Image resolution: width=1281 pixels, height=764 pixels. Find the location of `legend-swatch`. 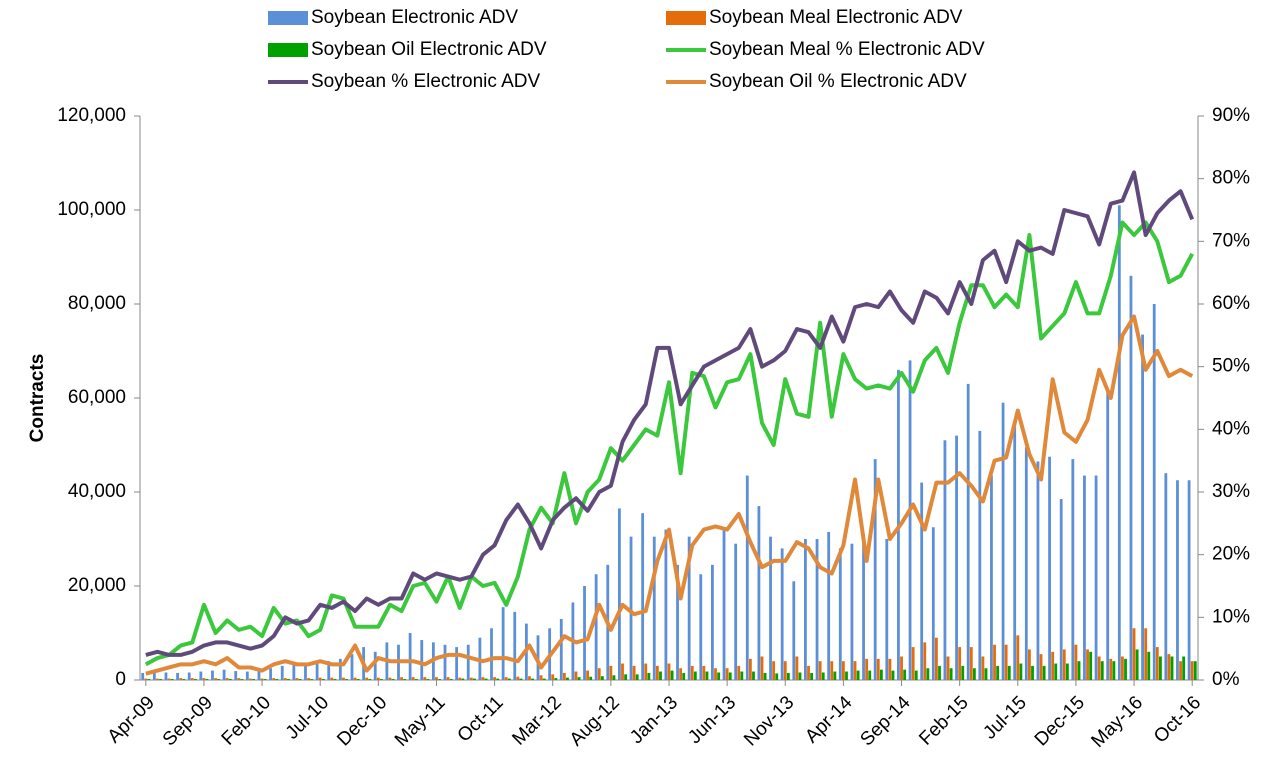

legend-swatch is located at coordinates (288, 50).